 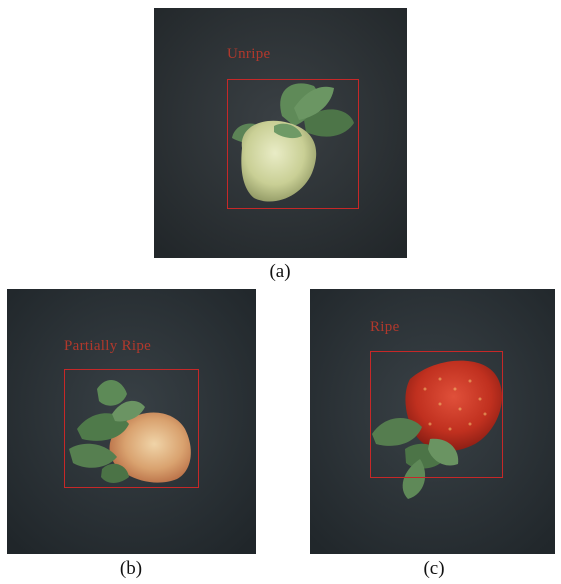 What do you see at coordinates (434, 568) in the screenshot?
I see `caption-c: (c)` at bounding box center [434, 568].